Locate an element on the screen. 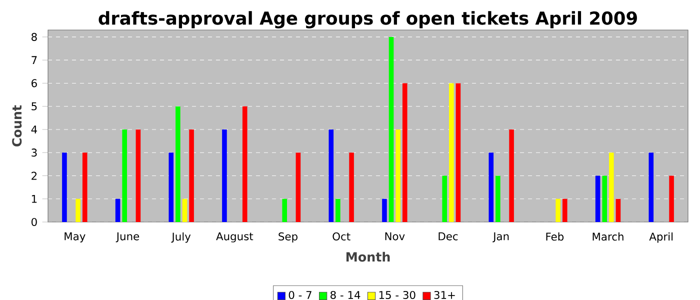 This screenshot has height=300, width=700. y-axis-title: Count is located at coordinates (17, 125).